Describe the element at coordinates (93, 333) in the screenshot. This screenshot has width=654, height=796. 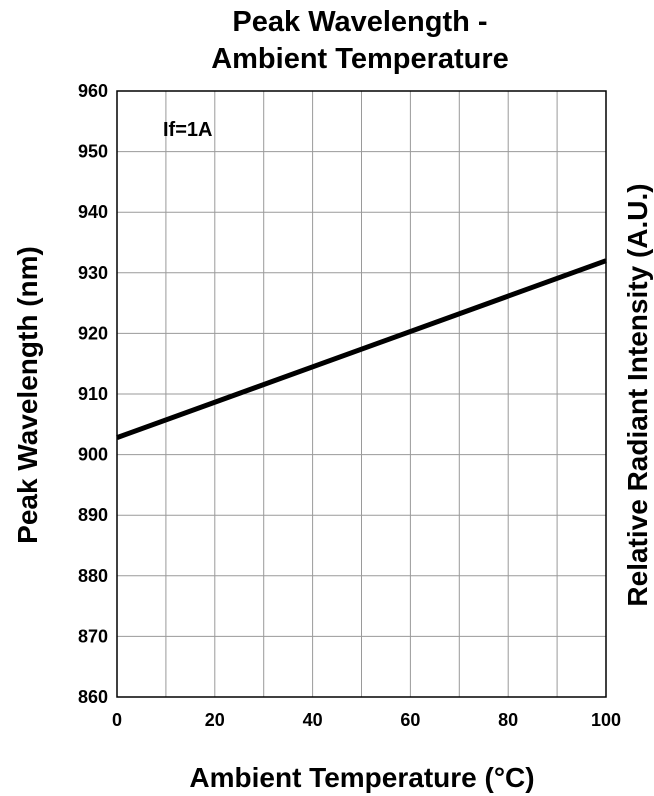
I see `y-tick-label: 920` at that location.